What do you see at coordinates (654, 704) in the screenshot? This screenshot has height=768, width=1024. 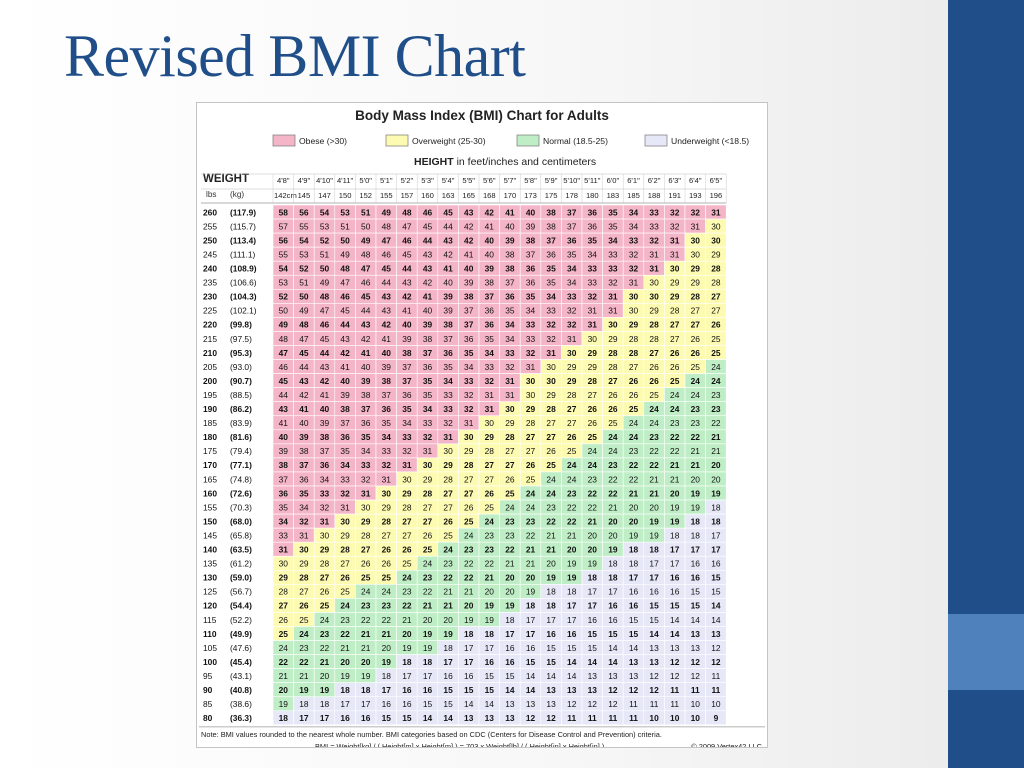 I see `bmi-value: 11` at bounding box center [654, 704].